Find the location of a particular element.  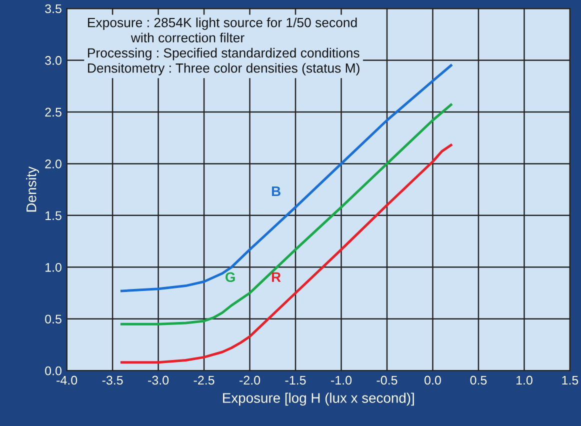

series-label: R is located at coordinates (276, 277).